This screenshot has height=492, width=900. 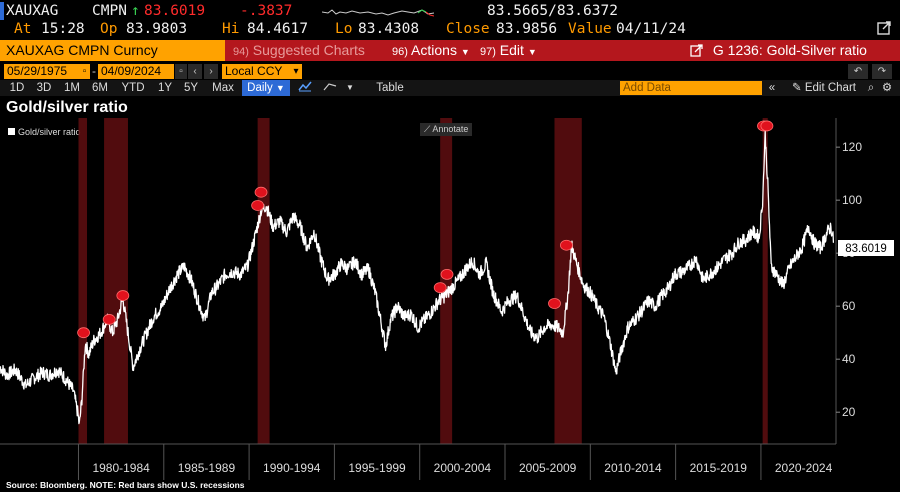 I want to click on annotate-button: ⟋ Annotate, so click(x=446, y=129).